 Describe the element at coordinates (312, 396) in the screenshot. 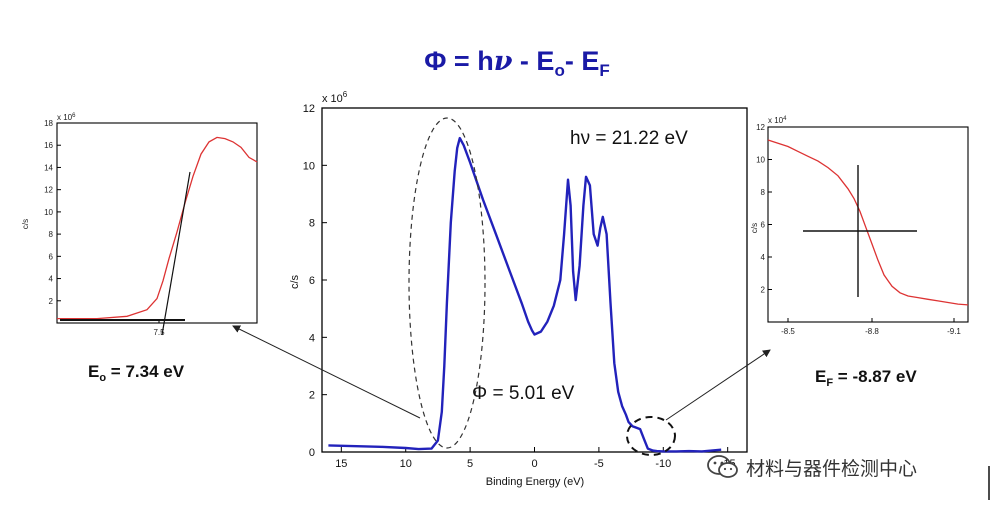

I see `main-y-tick-label: 2` at that location.